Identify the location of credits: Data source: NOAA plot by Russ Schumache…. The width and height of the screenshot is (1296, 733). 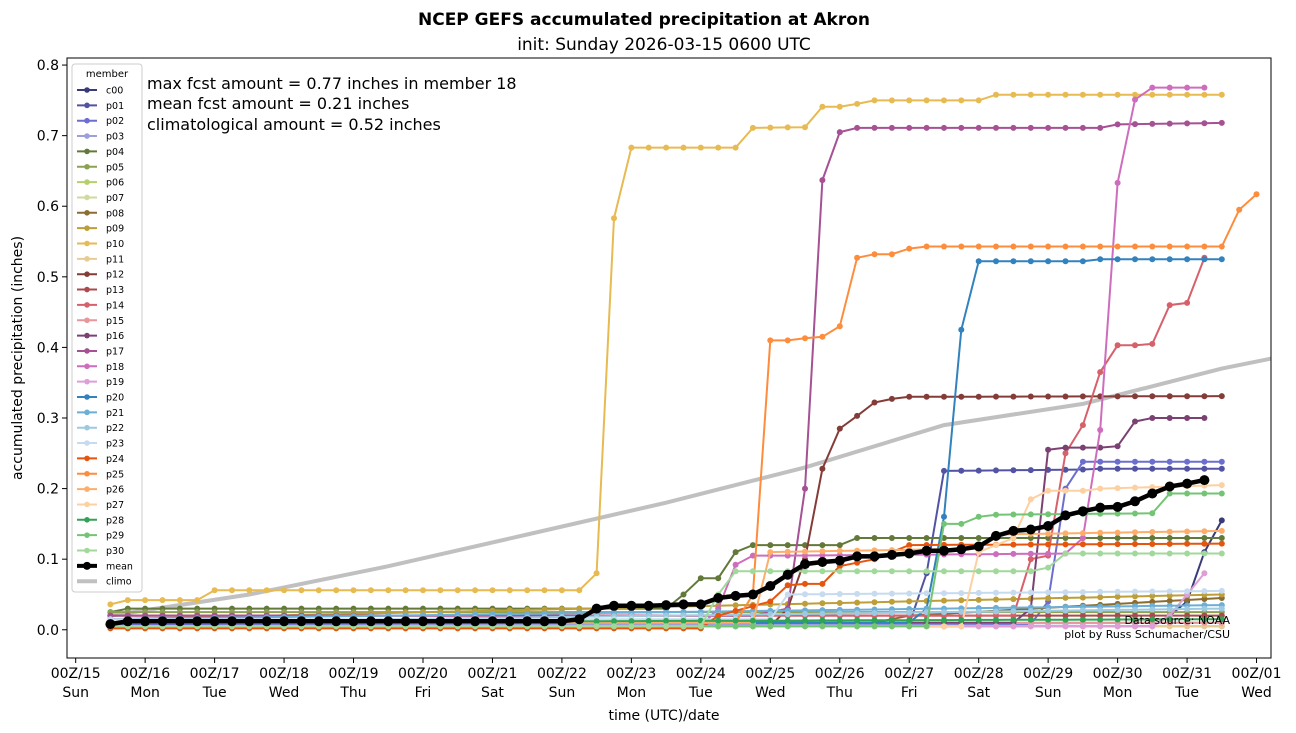
(1147, 627).